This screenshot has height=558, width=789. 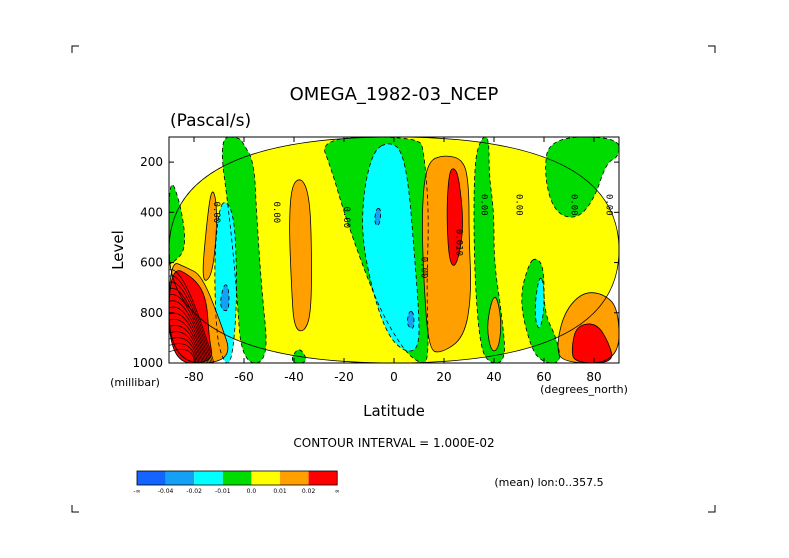 What do you see at coordinates (118, 250) in the screenshot?
I see `y-axis-label: Level` at bounding box center [118, 250].